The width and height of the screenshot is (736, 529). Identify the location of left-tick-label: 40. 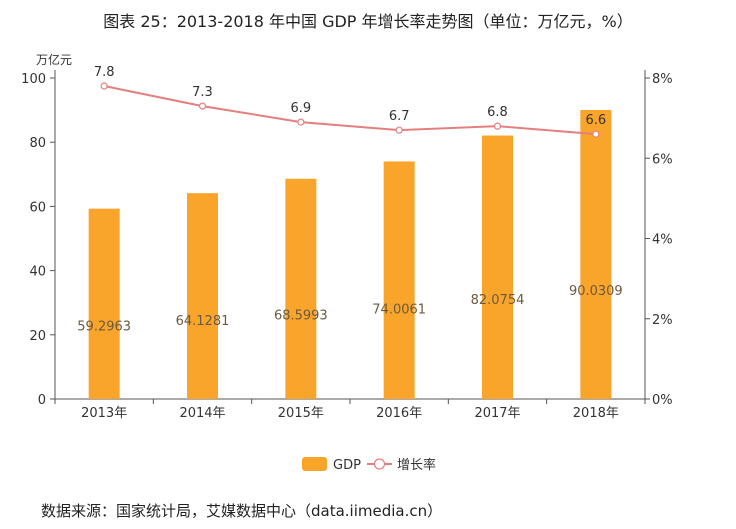
(37, 272).